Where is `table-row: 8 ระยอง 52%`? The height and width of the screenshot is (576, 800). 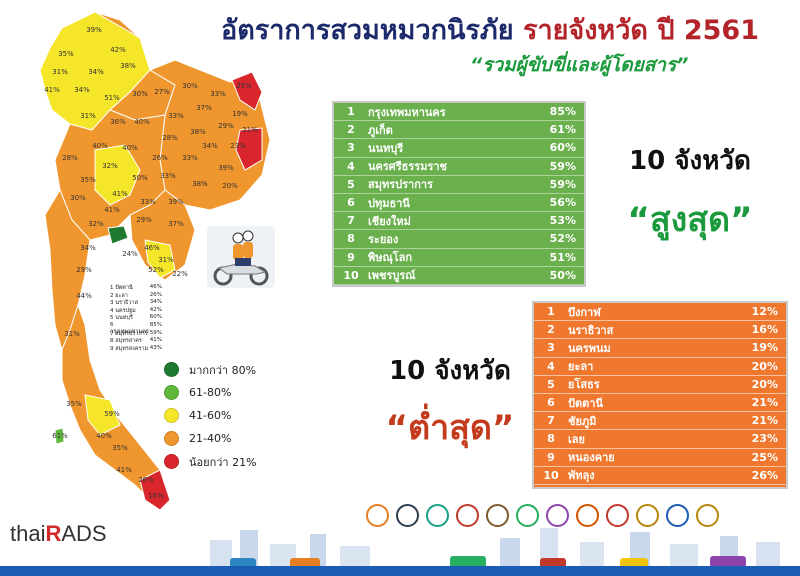
table-row: 8 ระยอง 52% is located at coordinates (459, 239).